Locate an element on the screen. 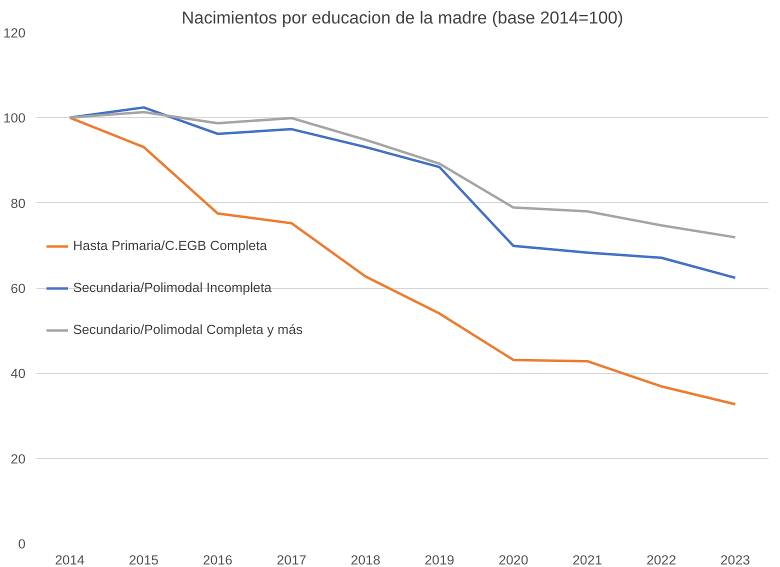 Image resolution: width=780 pixels, height=567 pixels. x-tick-label: 2020 is located at coordinates (513, 559).